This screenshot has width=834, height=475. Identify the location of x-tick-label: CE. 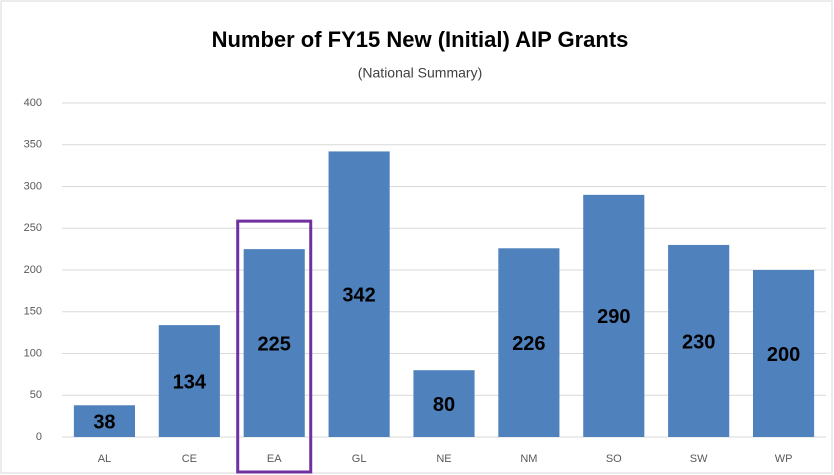
(189, 459).